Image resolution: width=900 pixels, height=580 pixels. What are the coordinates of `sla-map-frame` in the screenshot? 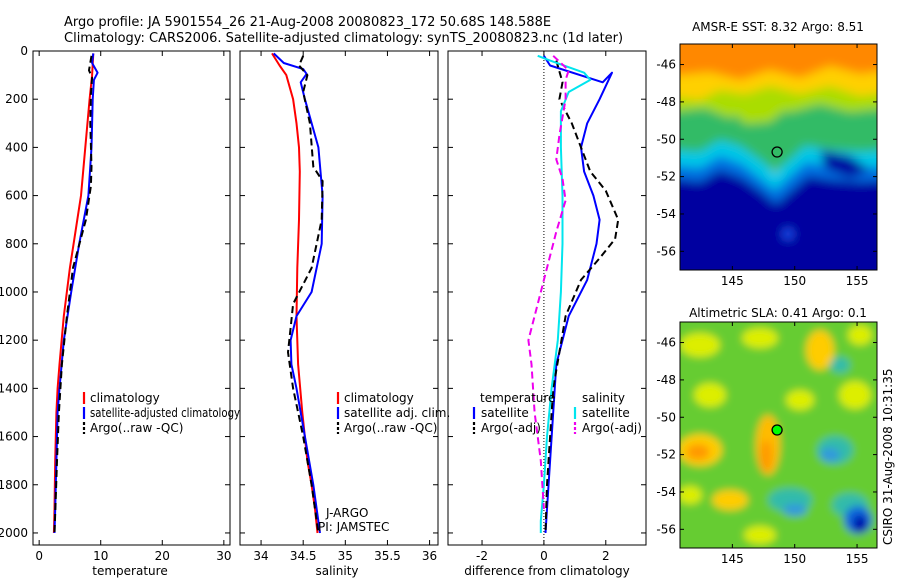 It's located at (778, 435).